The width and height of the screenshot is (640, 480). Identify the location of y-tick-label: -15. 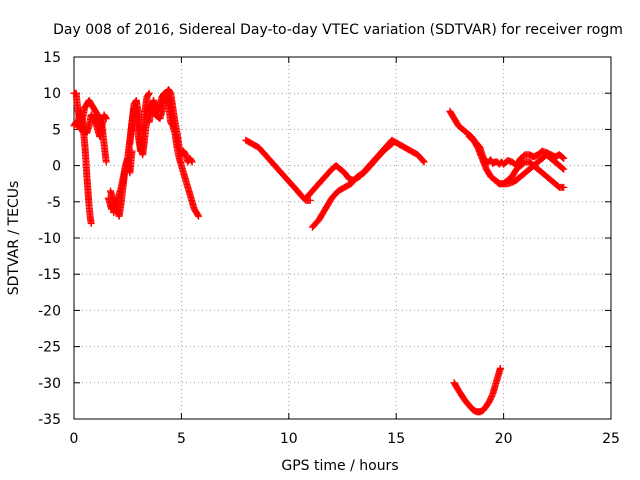
(49, 275).